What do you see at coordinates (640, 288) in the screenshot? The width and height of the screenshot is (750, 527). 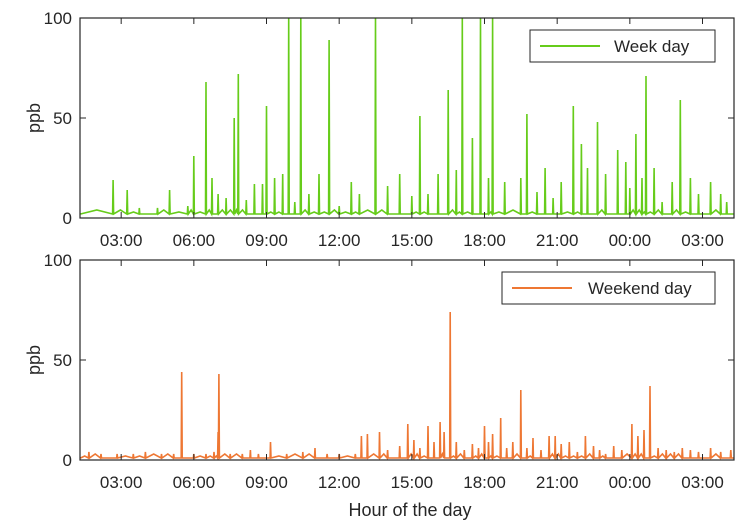 I see `legend-label: Weekend day` at bounding box center [640, 288].